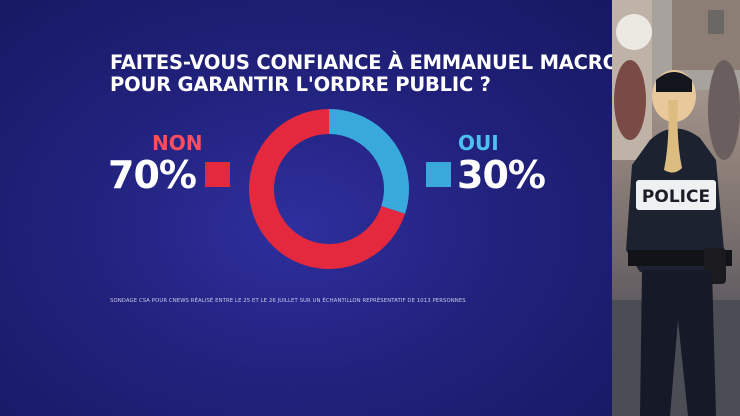 The height and width of the screenshot is (416, 740). Describe the element at coordinates (177, 143) in the screenshot. I see `label-non: NON` at that location.